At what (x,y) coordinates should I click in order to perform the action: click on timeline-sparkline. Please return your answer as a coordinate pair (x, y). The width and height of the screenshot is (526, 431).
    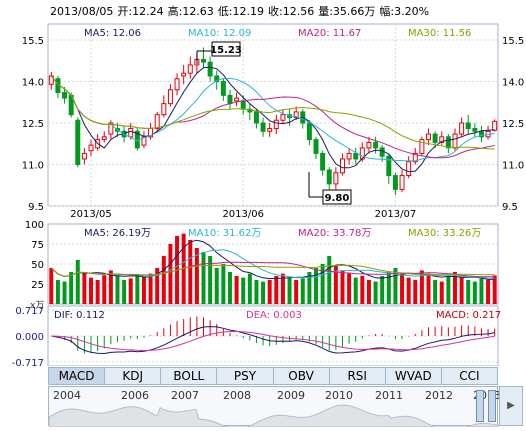
    Looking at the image, I should click on (274, 415).